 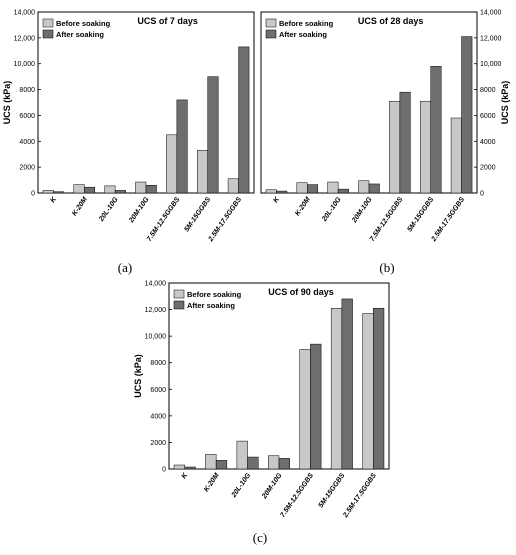 I want to click on panel-label: (c), so click(x=260, y=537).